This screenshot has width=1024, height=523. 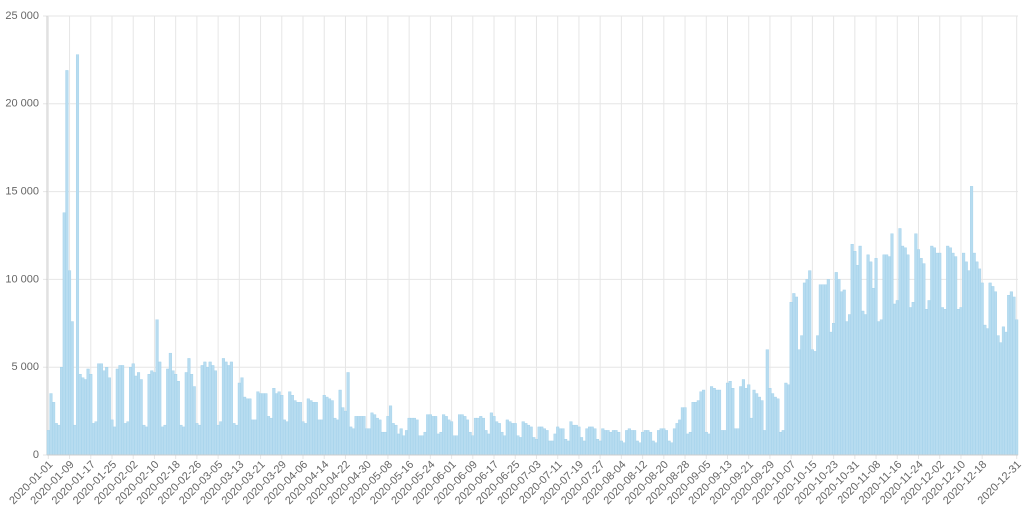 I want to click on y-tick-label: 15 000, so click(x=22, y=192).